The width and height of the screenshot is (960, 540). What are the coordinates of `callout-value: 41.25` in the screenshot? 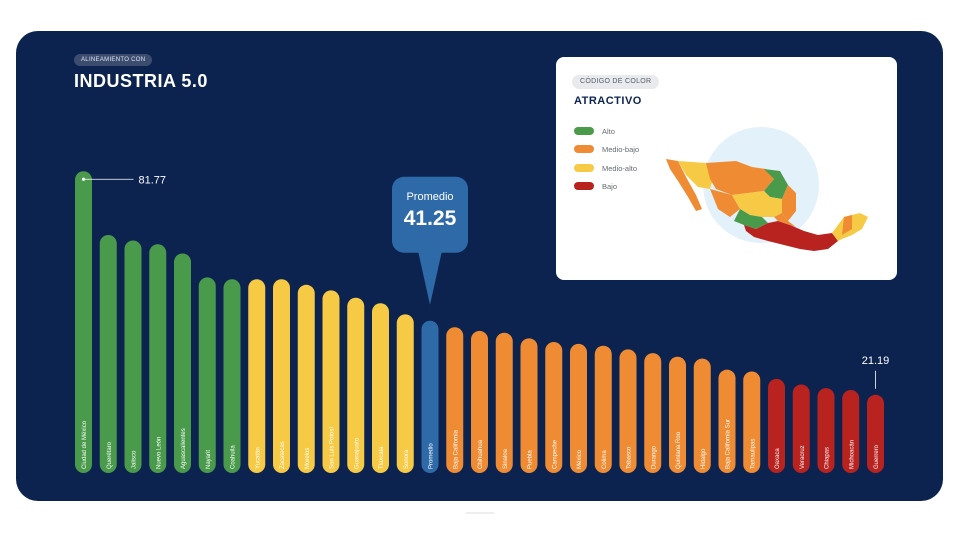 It's located at (430, 218).